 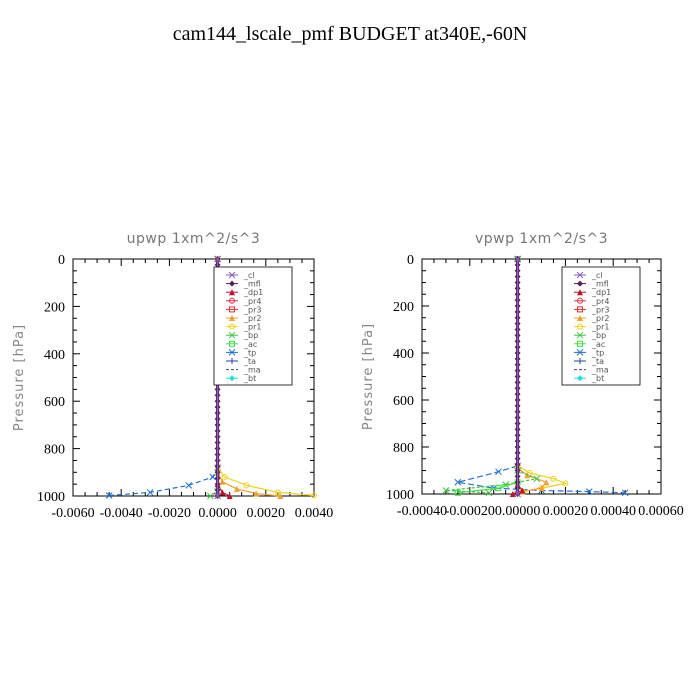 I want to click on panel-title: upwp 1xm^2/s^3, so click(x=194, y=239).